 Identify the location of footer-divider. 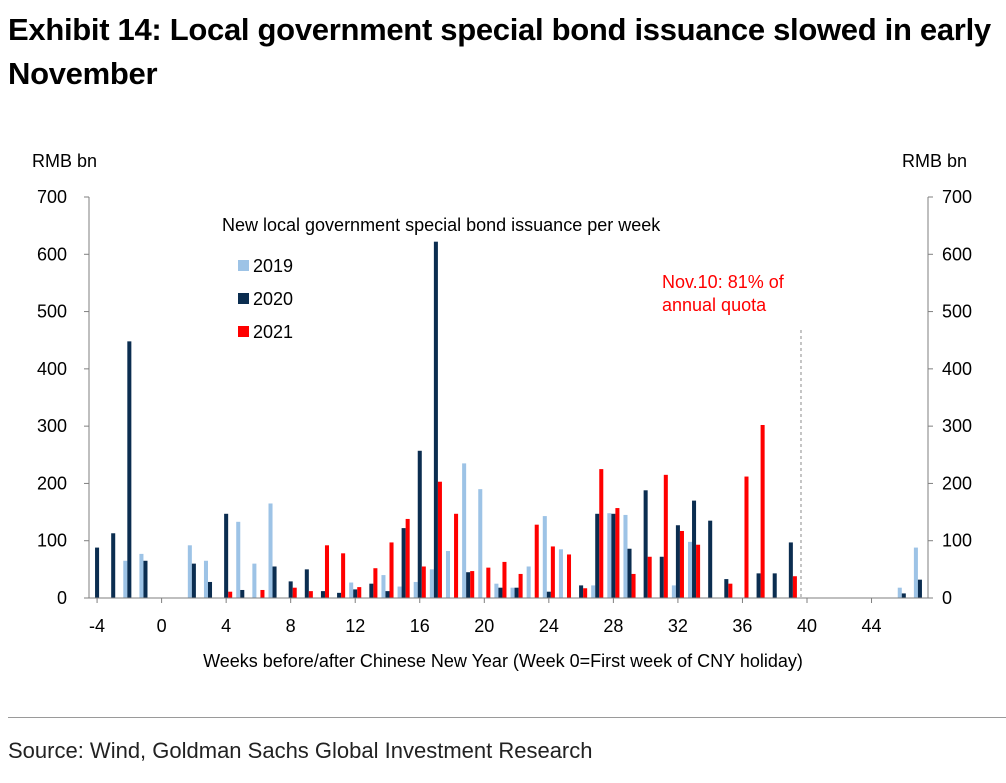
(507, 717).